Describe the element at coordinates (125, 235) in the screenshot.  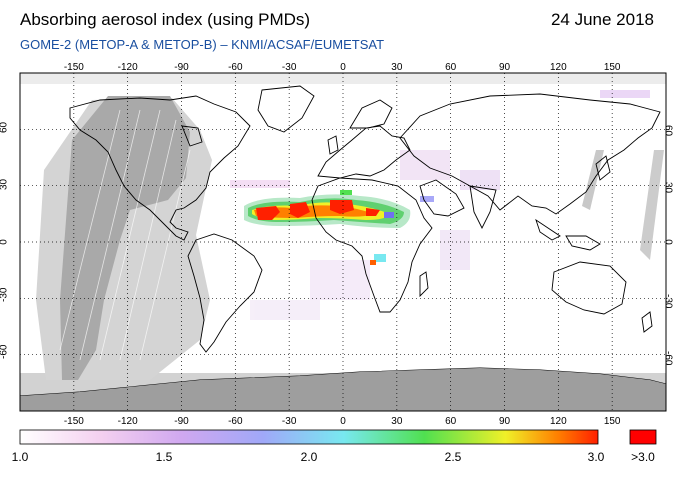
I see `swath-stripes` at that location.